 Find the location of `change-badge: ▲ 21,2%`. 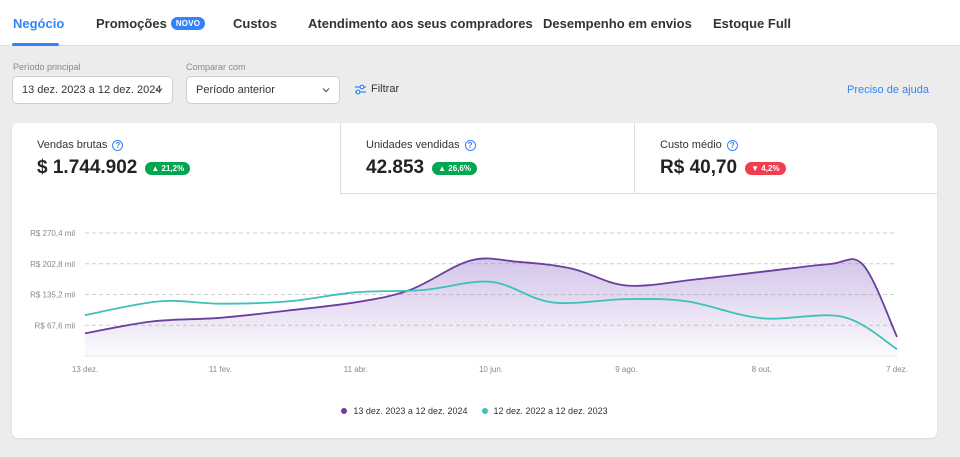

change-badge: ▲ 21,2% is located at coordinates (168, 168).